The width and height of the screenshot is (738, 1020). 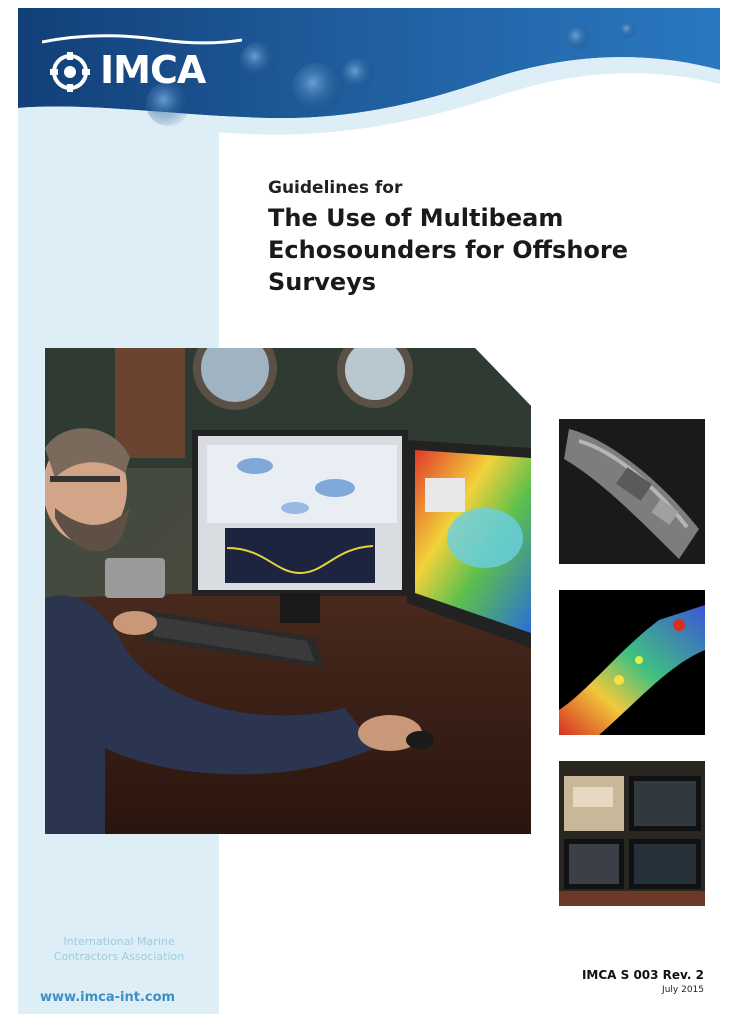 What do you see at coordinates (683, 990) in the screenshot?
I see `document-date: July 2015` at bounding box center [683, 990].